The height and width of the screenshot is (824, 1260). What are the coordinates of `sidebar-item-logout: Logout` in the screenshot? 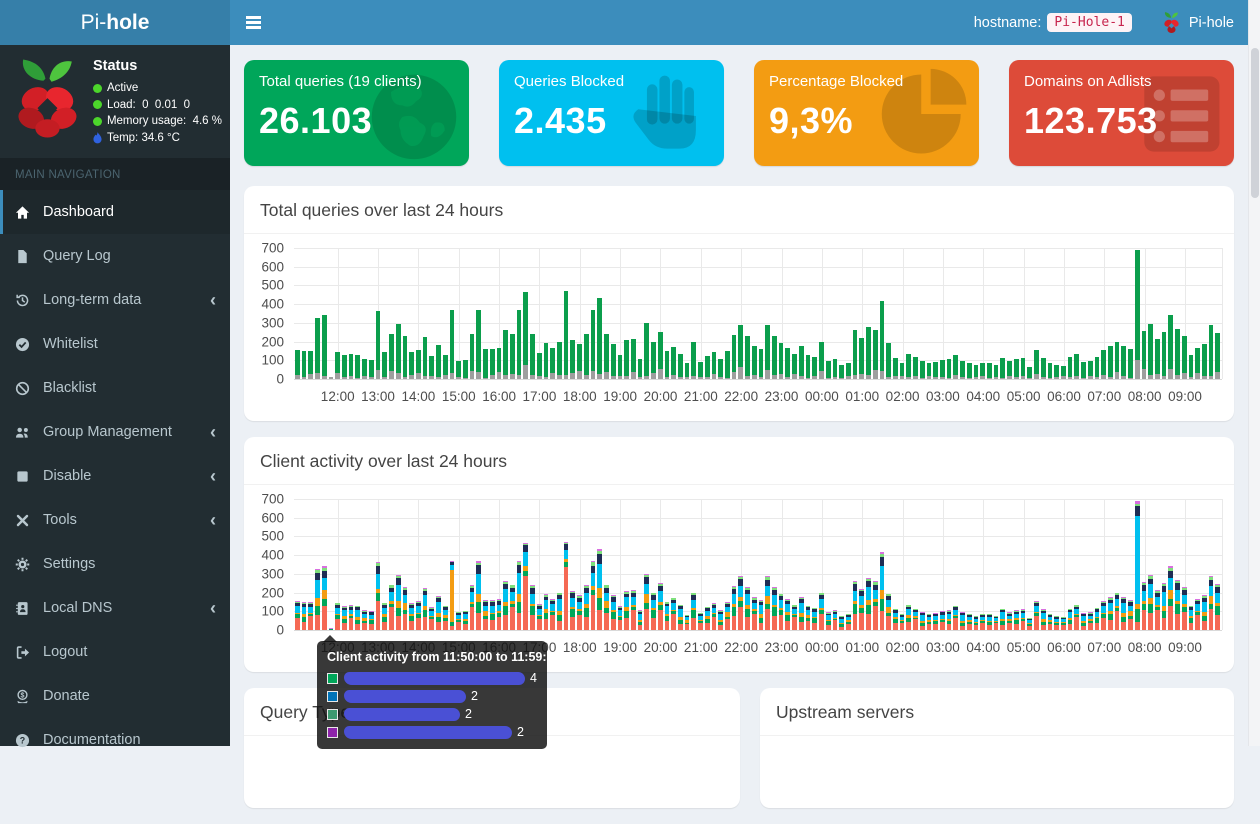 It's located at (115, 652).